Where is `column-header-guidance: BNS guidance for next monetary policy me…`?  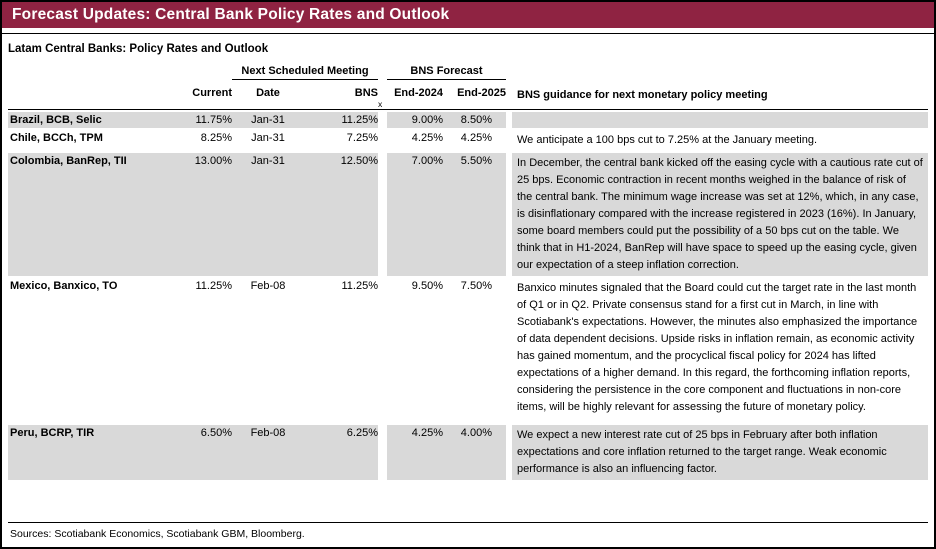
column-header-guidance: BNS guidance for next monetary policy me… is located at coordinates (642, 95).